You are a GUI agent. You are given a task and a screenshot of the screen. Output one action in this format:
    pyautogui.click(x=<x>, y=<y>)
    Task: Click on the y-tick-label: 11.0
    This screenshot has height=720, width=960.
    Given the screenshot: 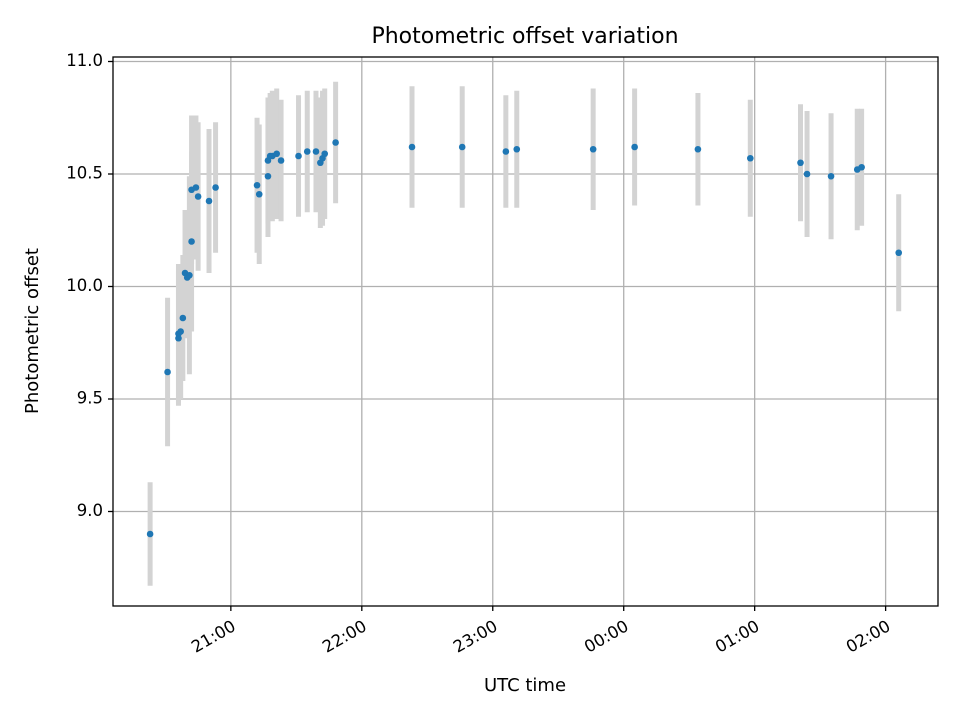 What is the action you would take?
    pyautogui.click(x=84, y=60)
    